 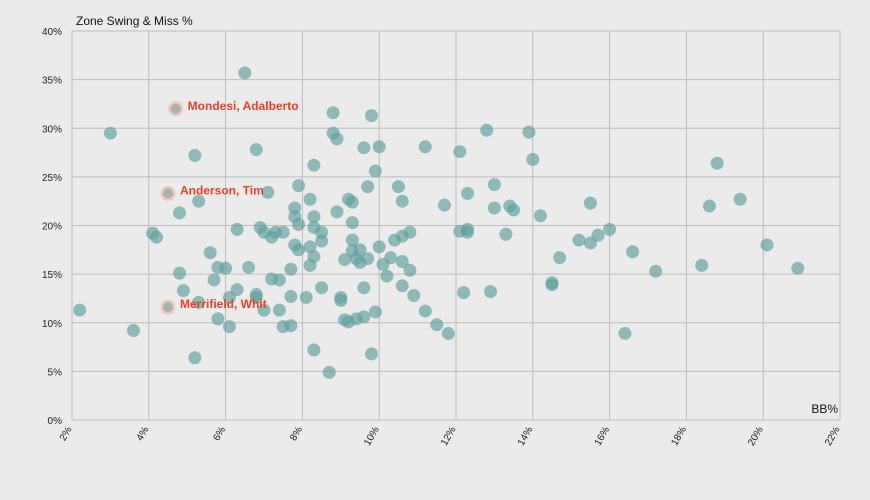 What do you see at coordinates (52, 32) in the screenshot?
I see `y-tick-label: 40%` at bounding box center [52, 32].